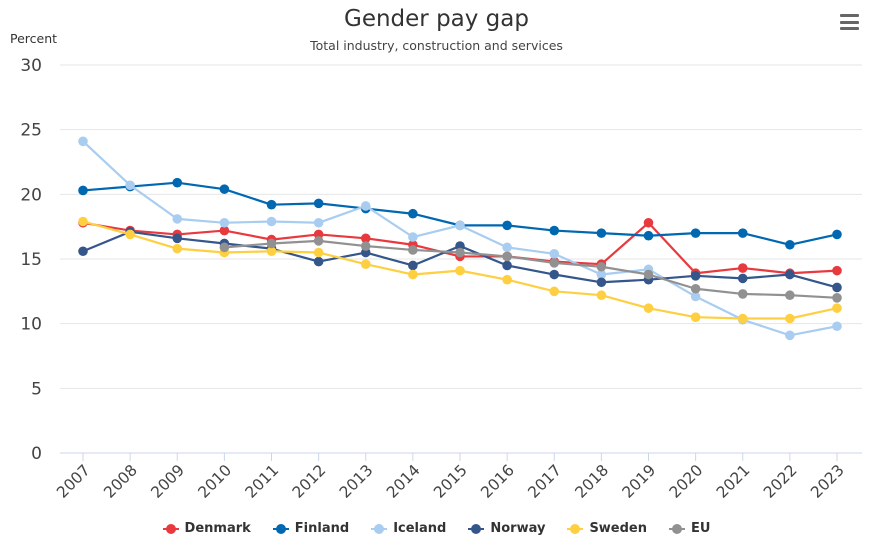 Image resolution: width=873 pixels, height=553 pixels. What do you see at coordinates (689, 528) in the screenshot?
I see `legend-item-eu: EU` at bounding box center [689, 528].